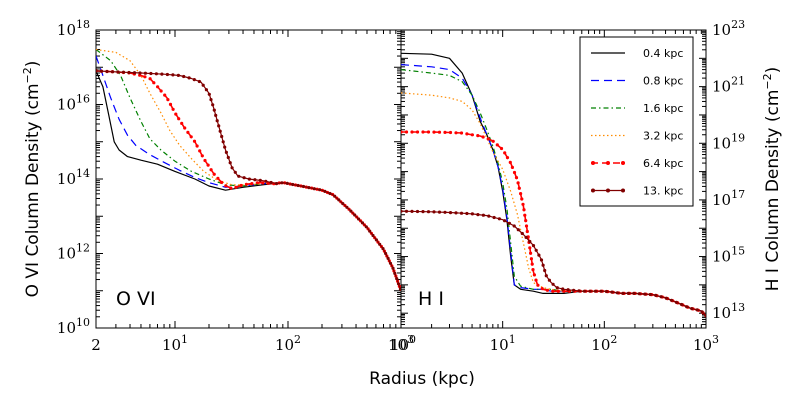 The image size is (800, 400). I want to click on ovi-panel-label: O VI, so click(136, 299).